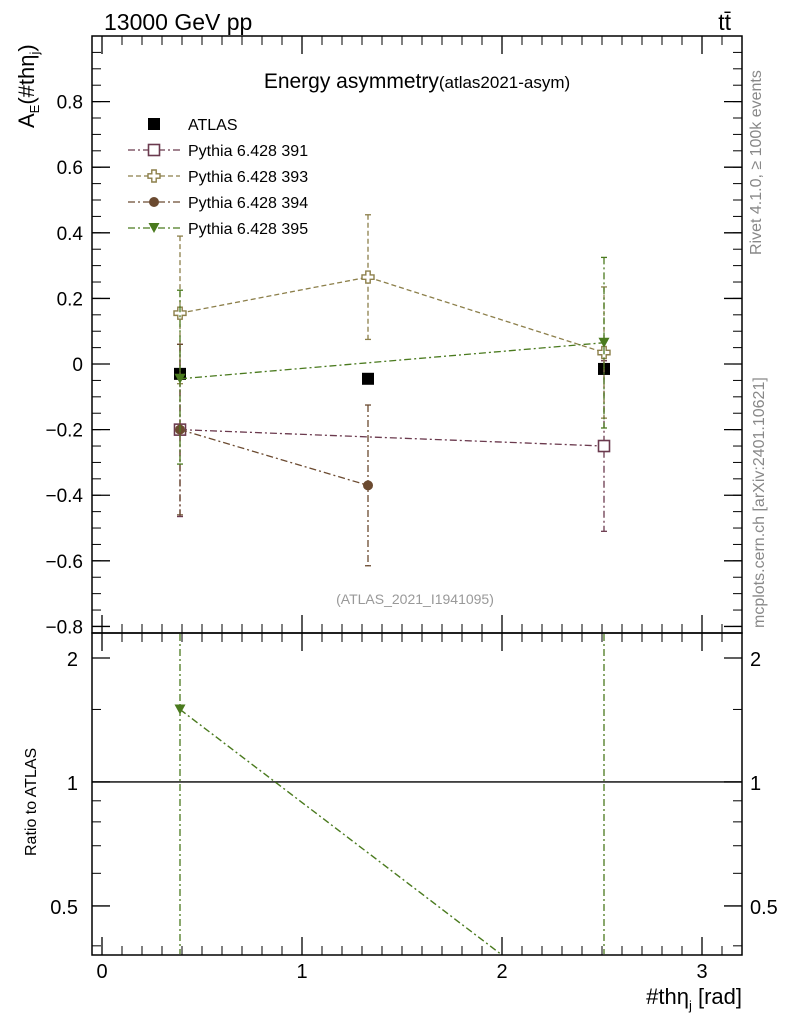 This screenshot has height=1024, width=786. I want to click on ratio-line, so click(341, 832).